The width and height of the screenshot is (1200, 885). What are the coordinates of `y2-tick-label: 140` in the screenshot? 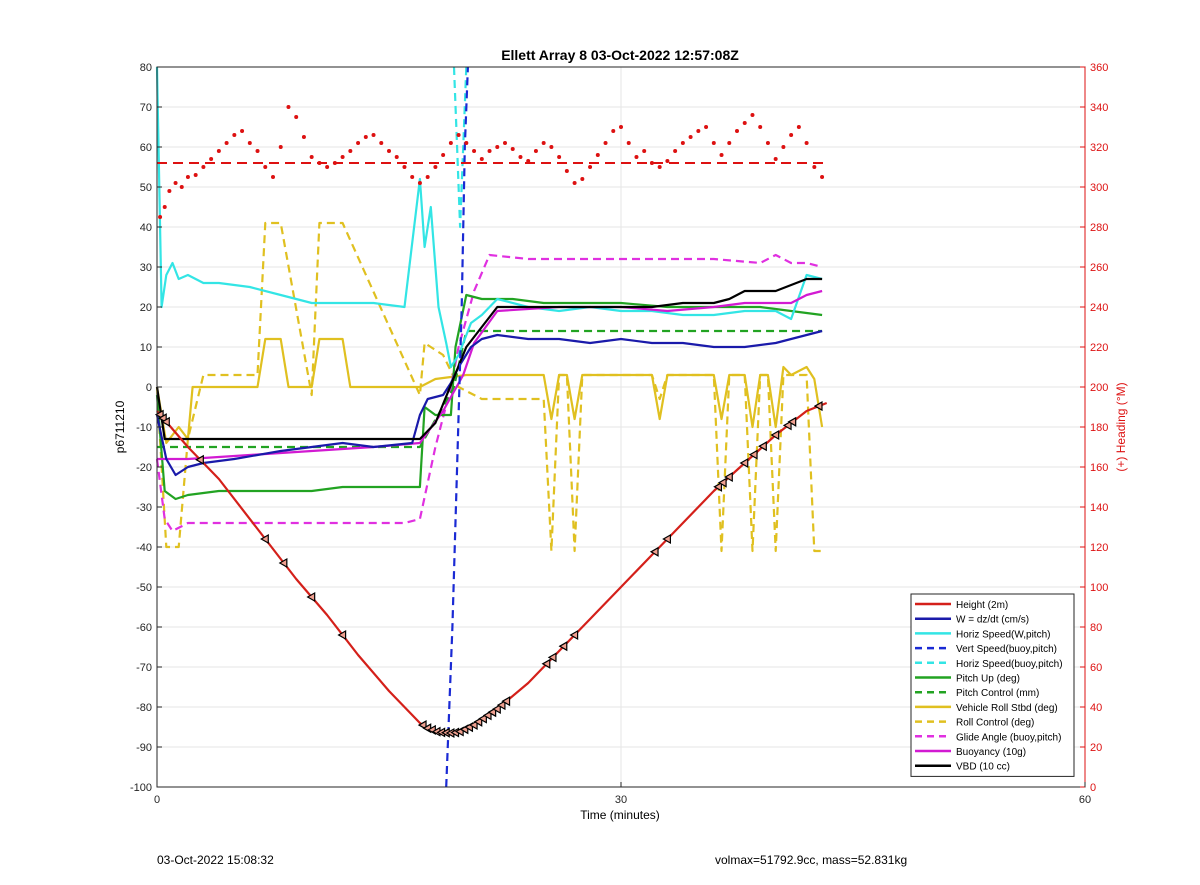 It's located at (1099, 508).